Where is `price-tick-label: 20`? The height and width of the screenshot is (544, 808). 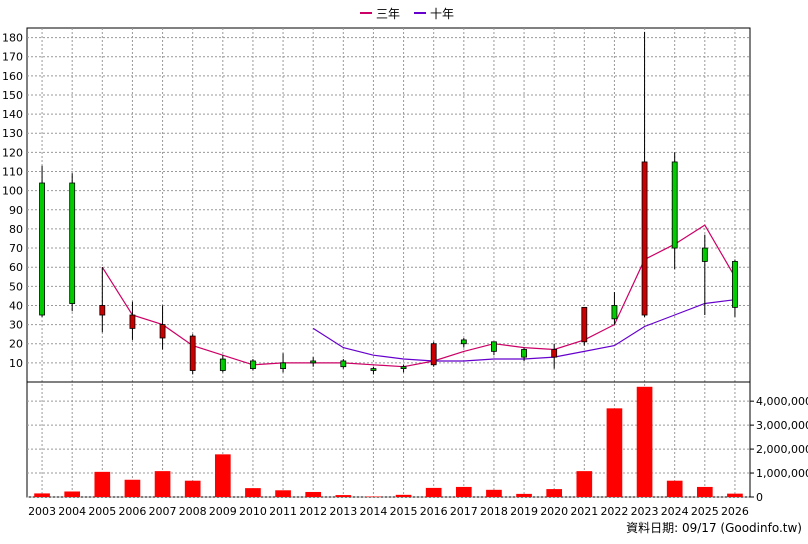
price-tick-label: 20 is located at coordinates (16, 344).